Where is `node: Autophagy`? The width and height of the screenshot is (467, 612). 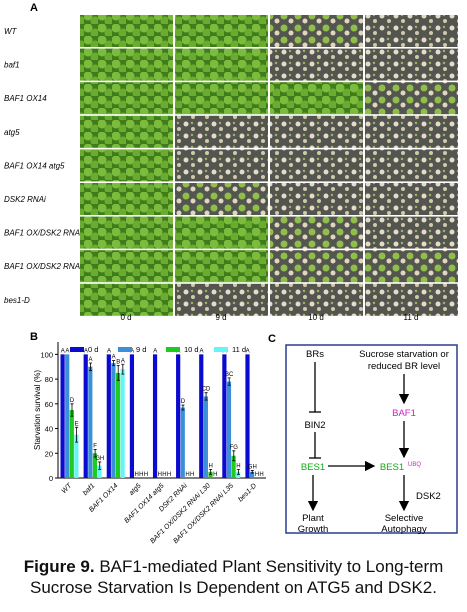
node: Autophagy is located at coordinates (404, 529).